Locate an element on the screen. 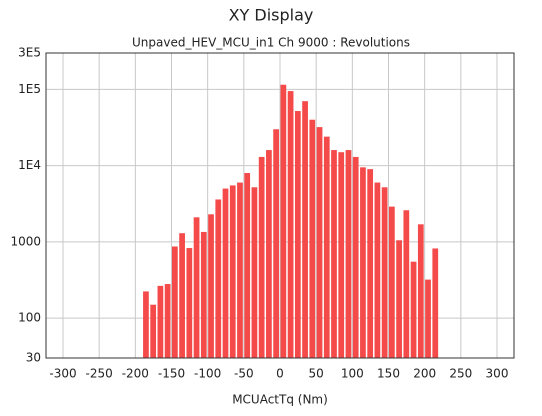  x-tick-label: 0 is located at coordinates (280, 374).